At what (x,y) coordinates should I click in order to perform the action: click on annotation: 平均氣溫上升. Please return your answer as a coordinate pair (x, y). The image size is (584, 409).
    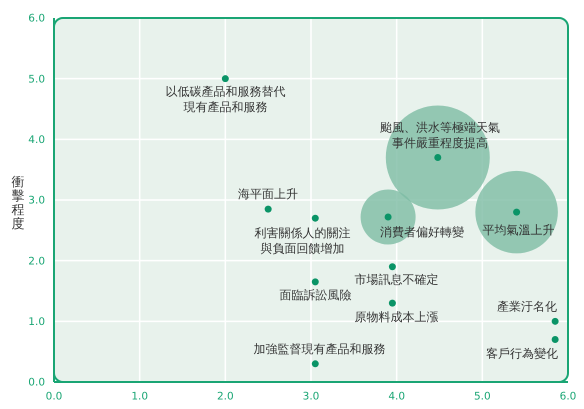
    Looking at the image, I should click on (518, 230).